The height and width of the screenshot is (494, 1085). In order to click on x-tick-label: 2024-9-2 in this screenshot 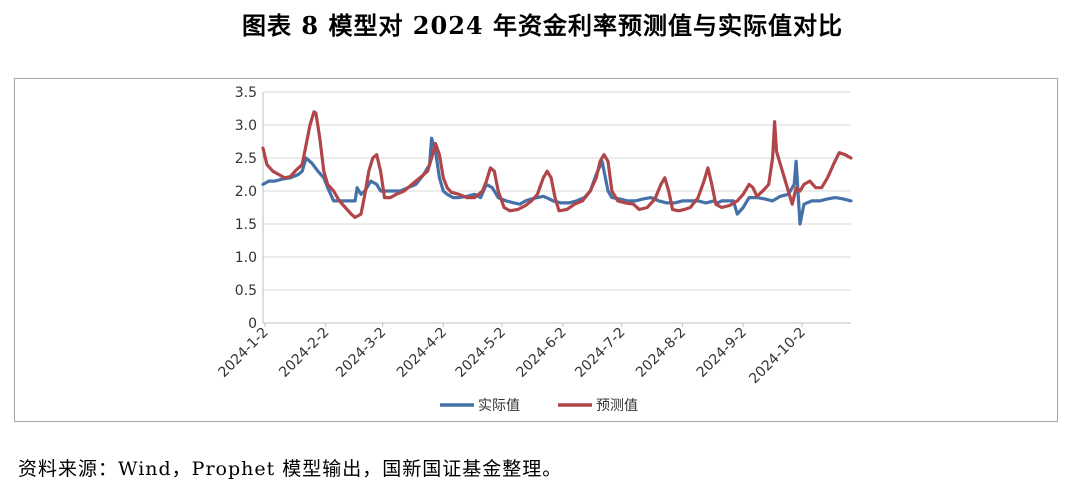, I will do `click(722, 353)`.